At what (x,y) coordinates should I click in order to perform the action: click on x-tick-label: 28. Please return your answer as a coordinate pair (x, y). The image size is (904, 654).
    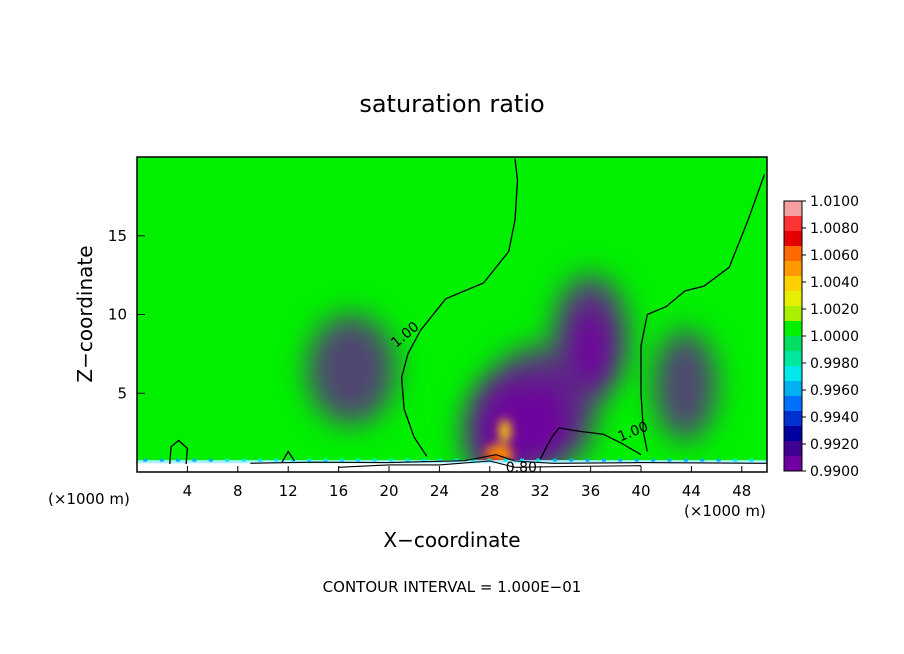
    Looking at the image, I should click on (489, 491).